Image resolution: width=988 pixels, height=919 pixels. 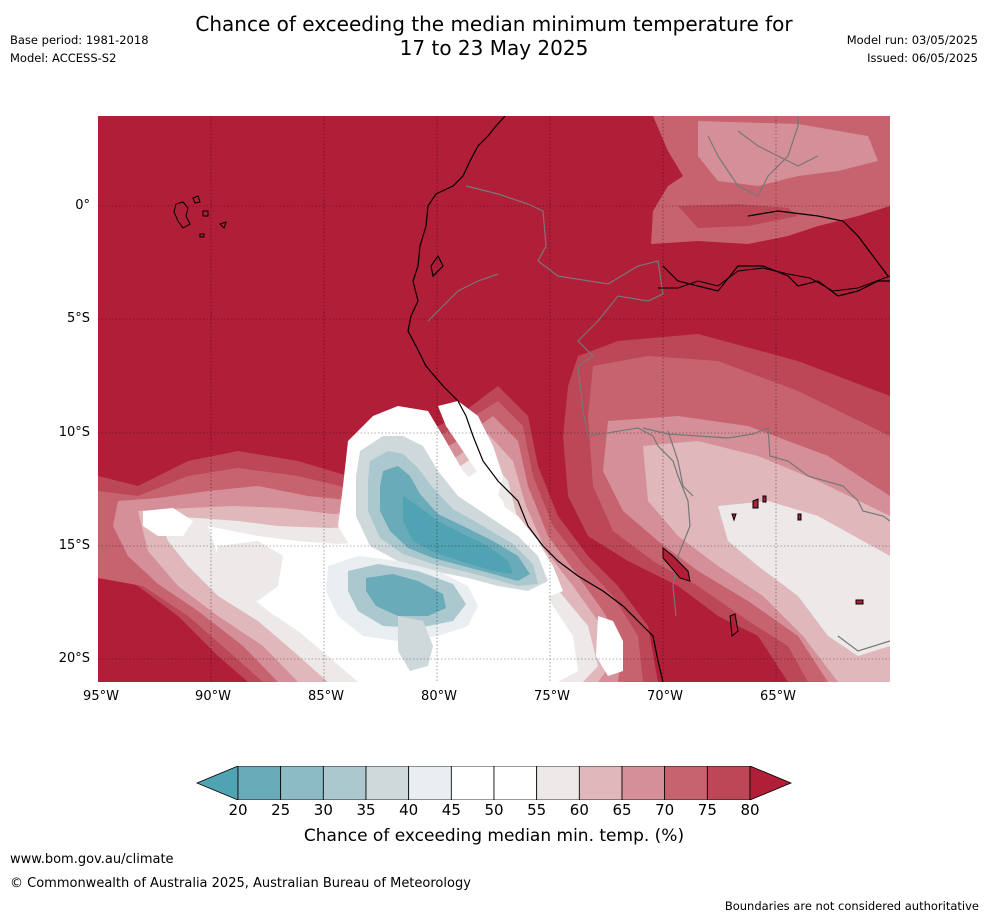 What do you see at coordinates (82, 205) in the screenshot?
I see `lat-label-0: 0°` at bounding box center [82, 205].